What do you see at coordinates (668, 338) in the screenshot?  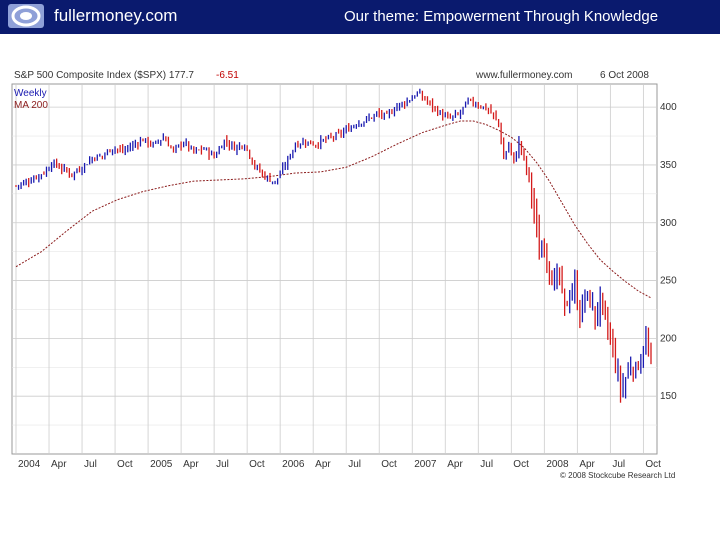 I see `y-tick-label: 200` at bounding box center [668, 338].